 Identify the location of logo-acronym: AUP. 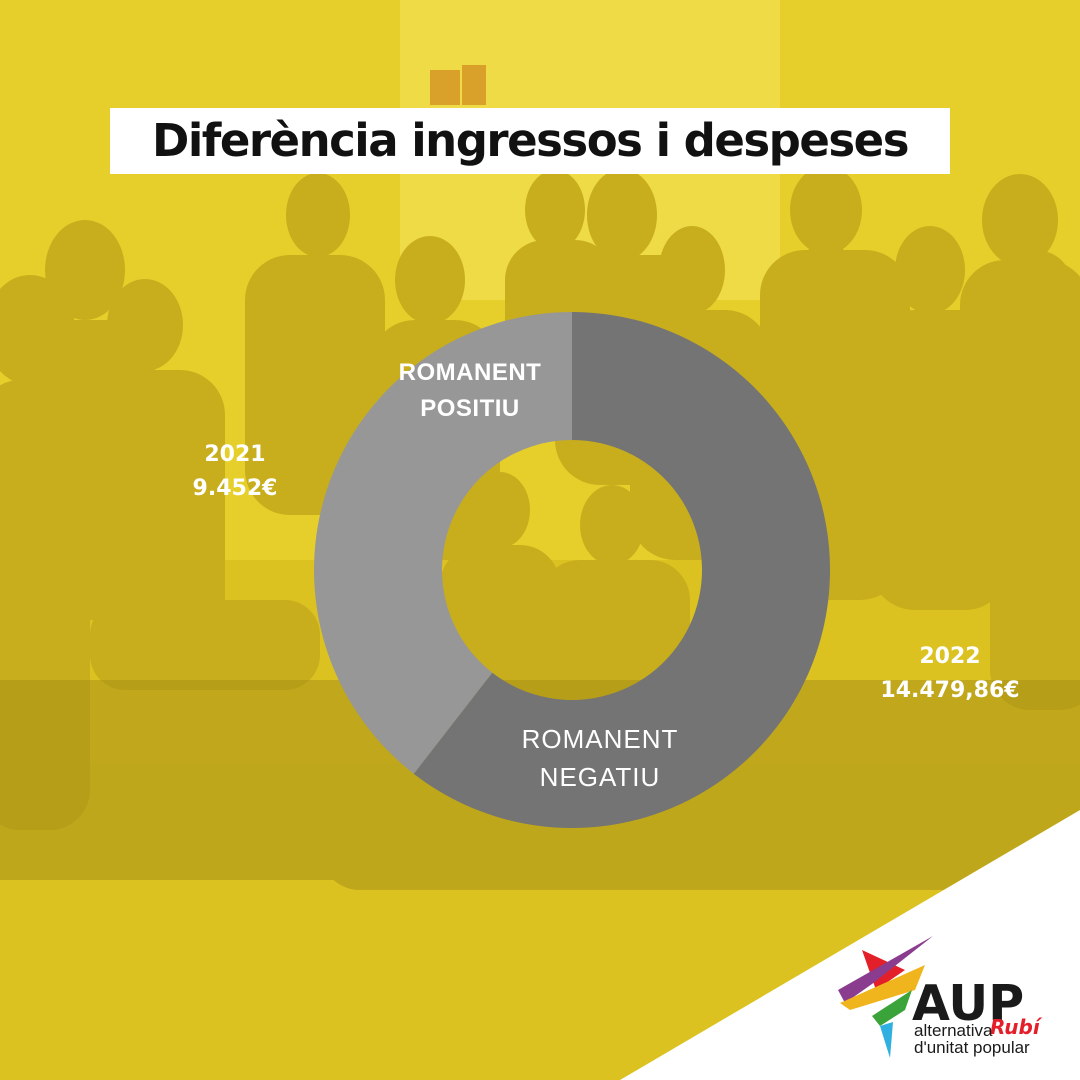
(968, 1003).